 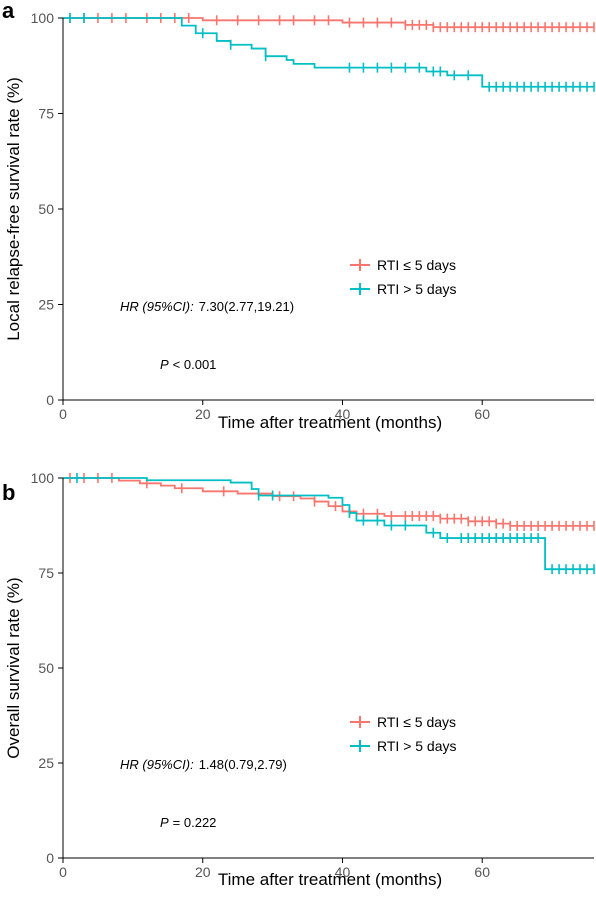 What do you see at coordinates (243, 764) in the screenshot?
I see `panel-b-hr-value: 1.48(0.79,2.79)` at bounding box center [243, 764].